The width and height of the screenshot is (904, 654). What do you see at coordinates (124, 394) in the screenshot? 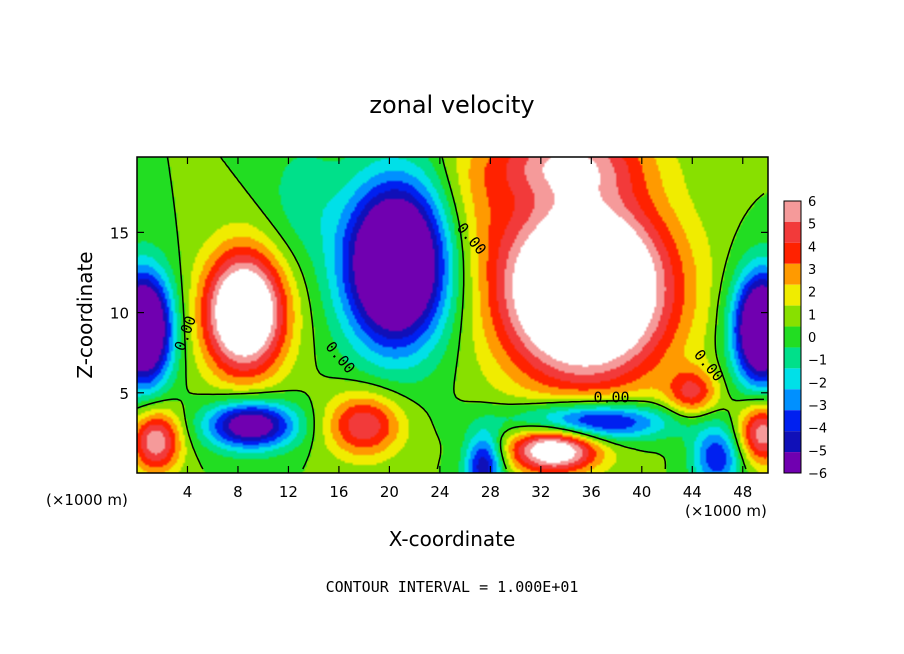
I see `y-tick-label: 5` at bounding box center [124, 394].